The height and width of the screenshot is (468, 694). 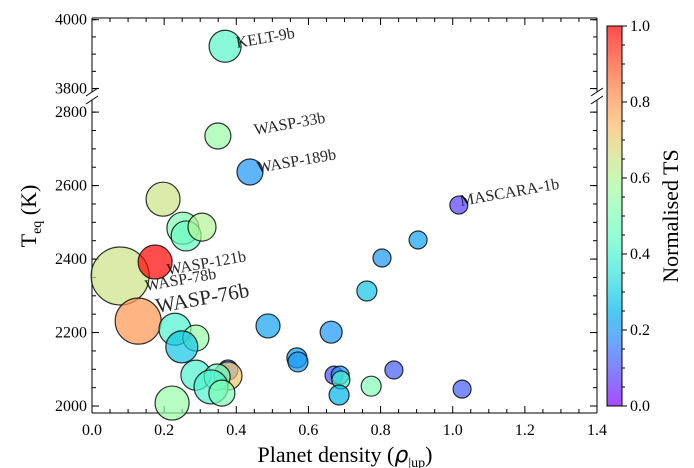 I want to click on colorbar-tick-label: 0.2, so click(x=640, y=330).